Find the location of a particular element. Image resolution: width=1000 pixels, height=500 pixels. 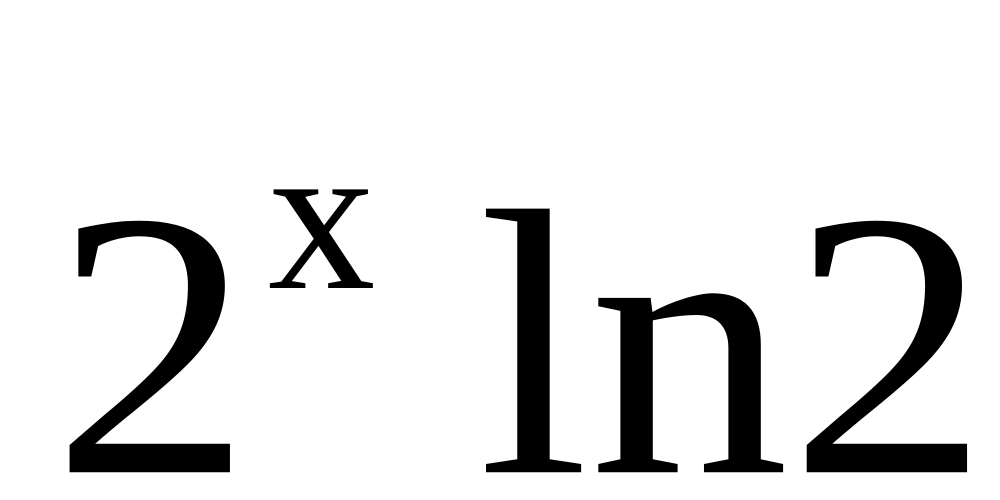

formula-base: 2 is located at coordinates (152, 317).